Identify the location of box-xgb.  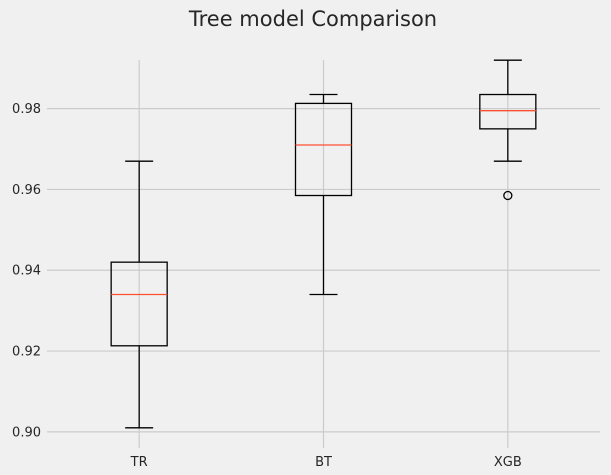
(508, 130).